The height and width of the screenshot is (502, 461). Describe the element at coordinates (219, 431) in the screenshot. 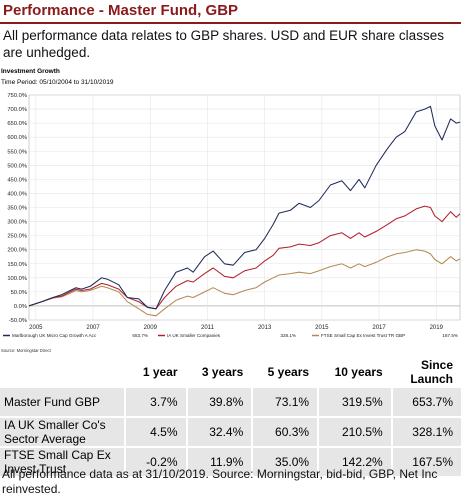

I see `table-cell: 32.4%` at that location.